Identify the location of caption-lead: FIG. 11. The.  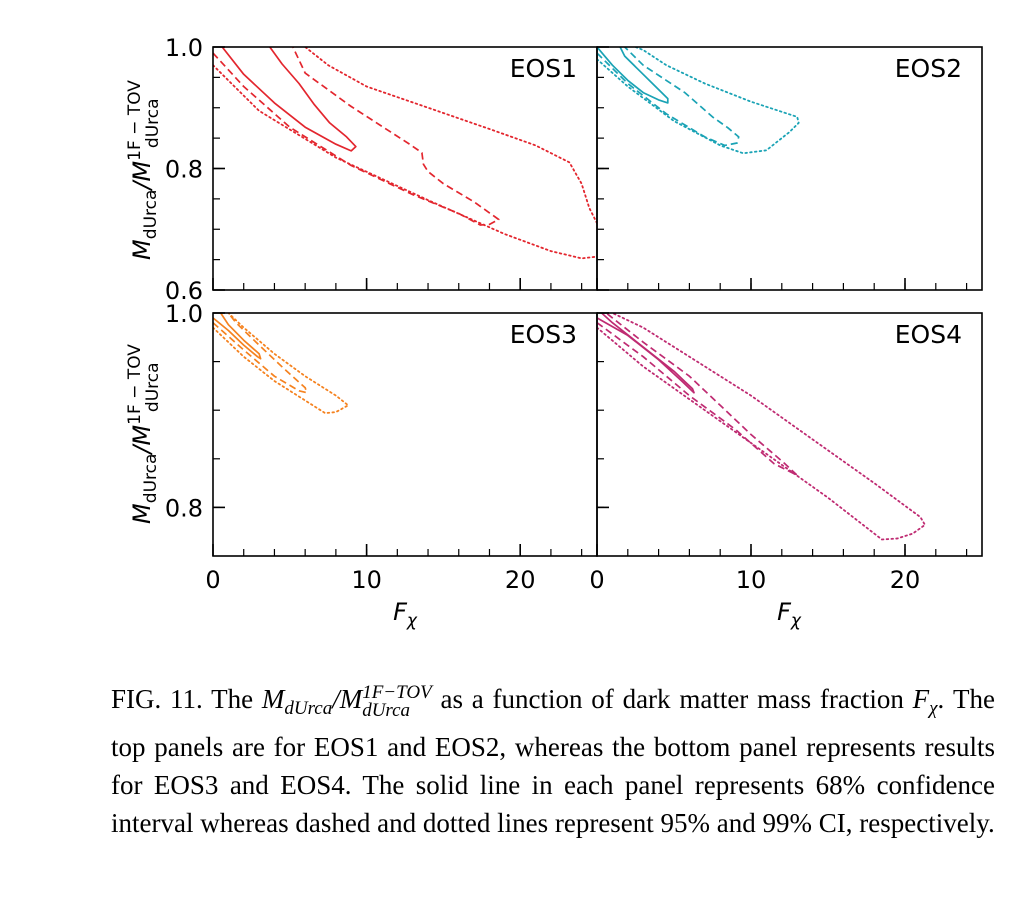
(186, 699).